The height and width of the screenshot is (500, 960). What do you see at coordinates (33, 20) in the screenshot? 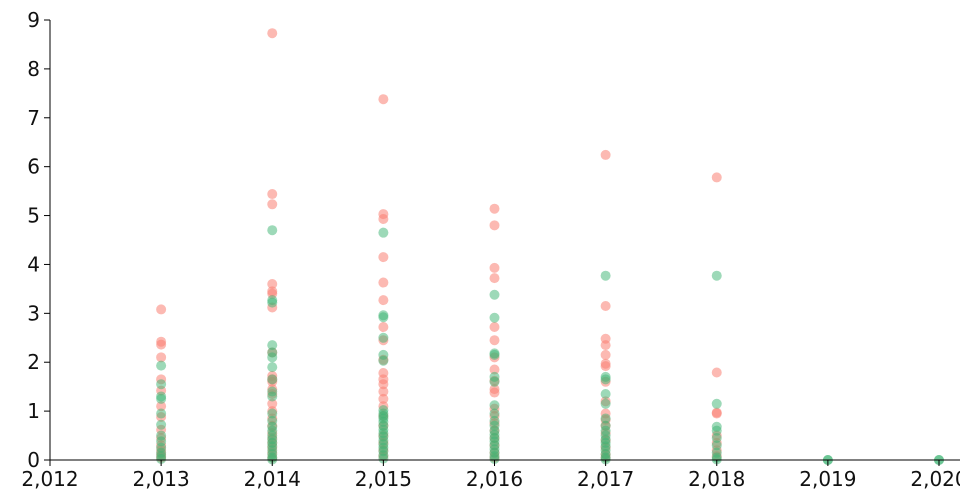
I see `y-tick-label: 9` at bounding box center [33, 20].